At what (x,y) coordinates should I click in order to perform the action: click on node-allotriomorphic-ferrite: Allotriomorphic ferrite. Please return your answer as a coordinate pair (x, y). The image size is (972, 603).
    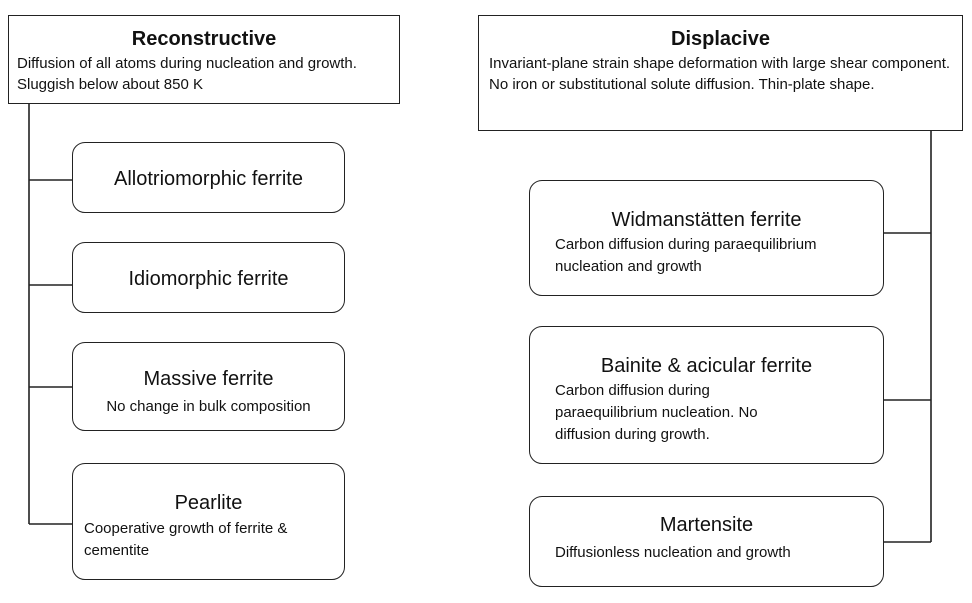
    Looking at the image, I should click on (208, 177).